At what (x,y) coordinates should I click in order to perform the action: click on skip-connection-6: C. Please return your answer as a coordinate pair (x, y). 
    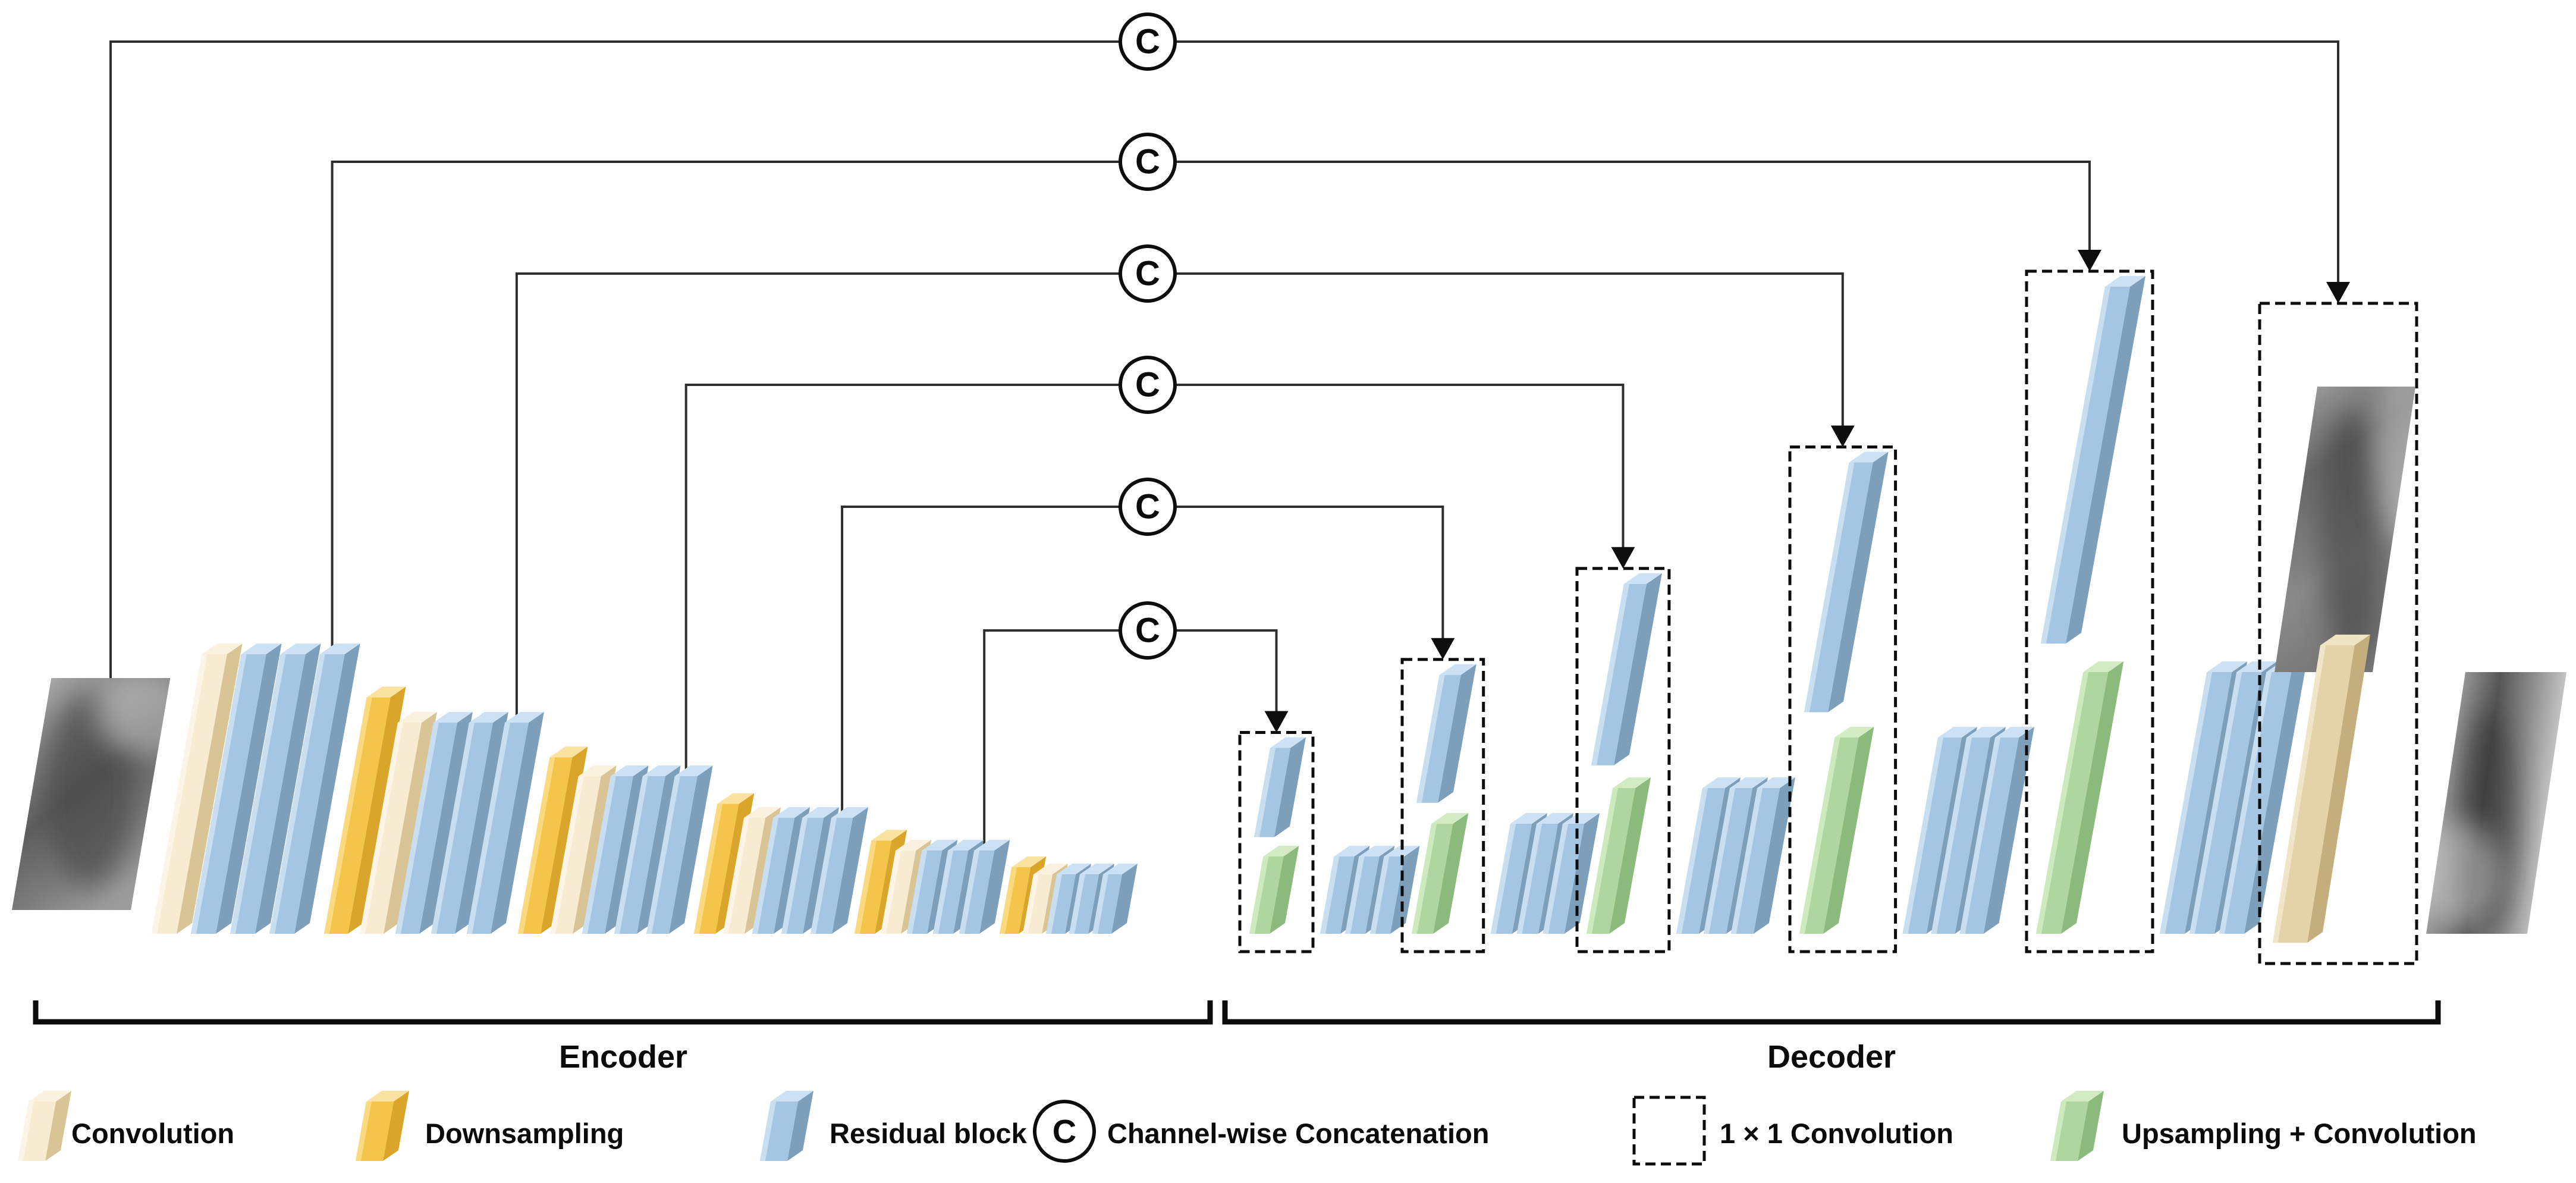
    Looking at the image, I should click on (1136, 726).